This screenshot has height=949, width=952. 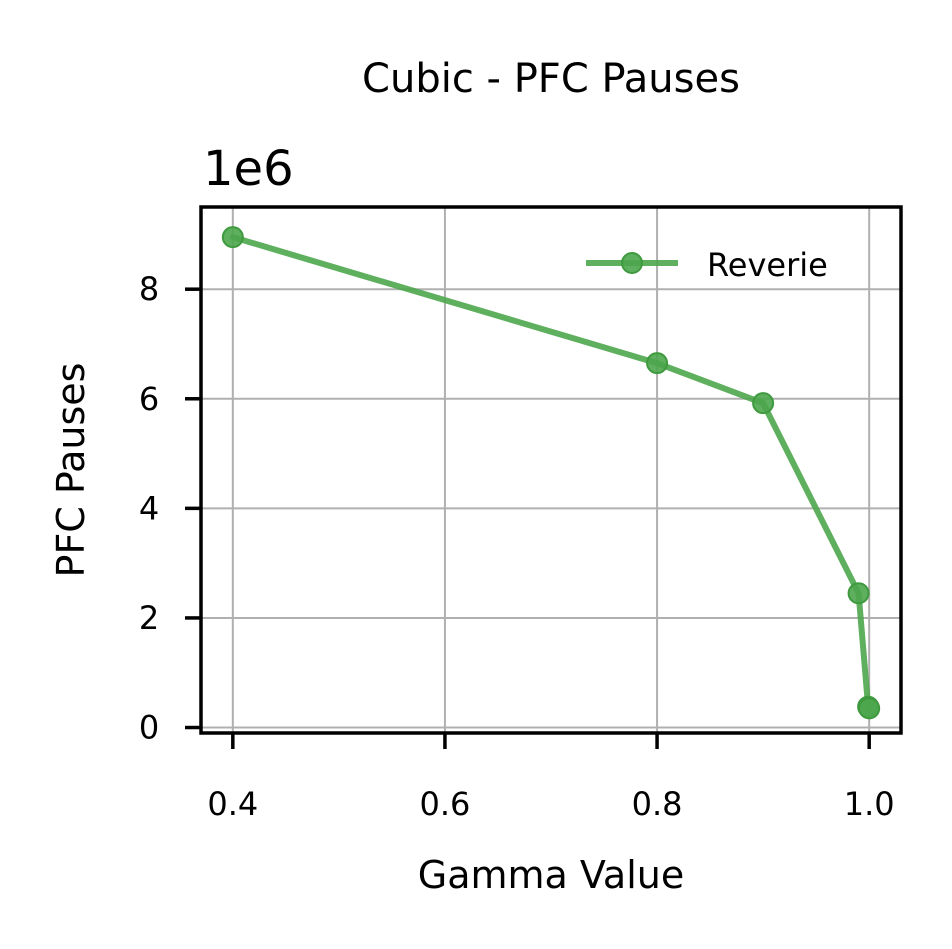 What do you see at coordinates (551, 875) in the screenshot?
I see `x-axis-label: Gamma Value` at bounding box center [551, 875].